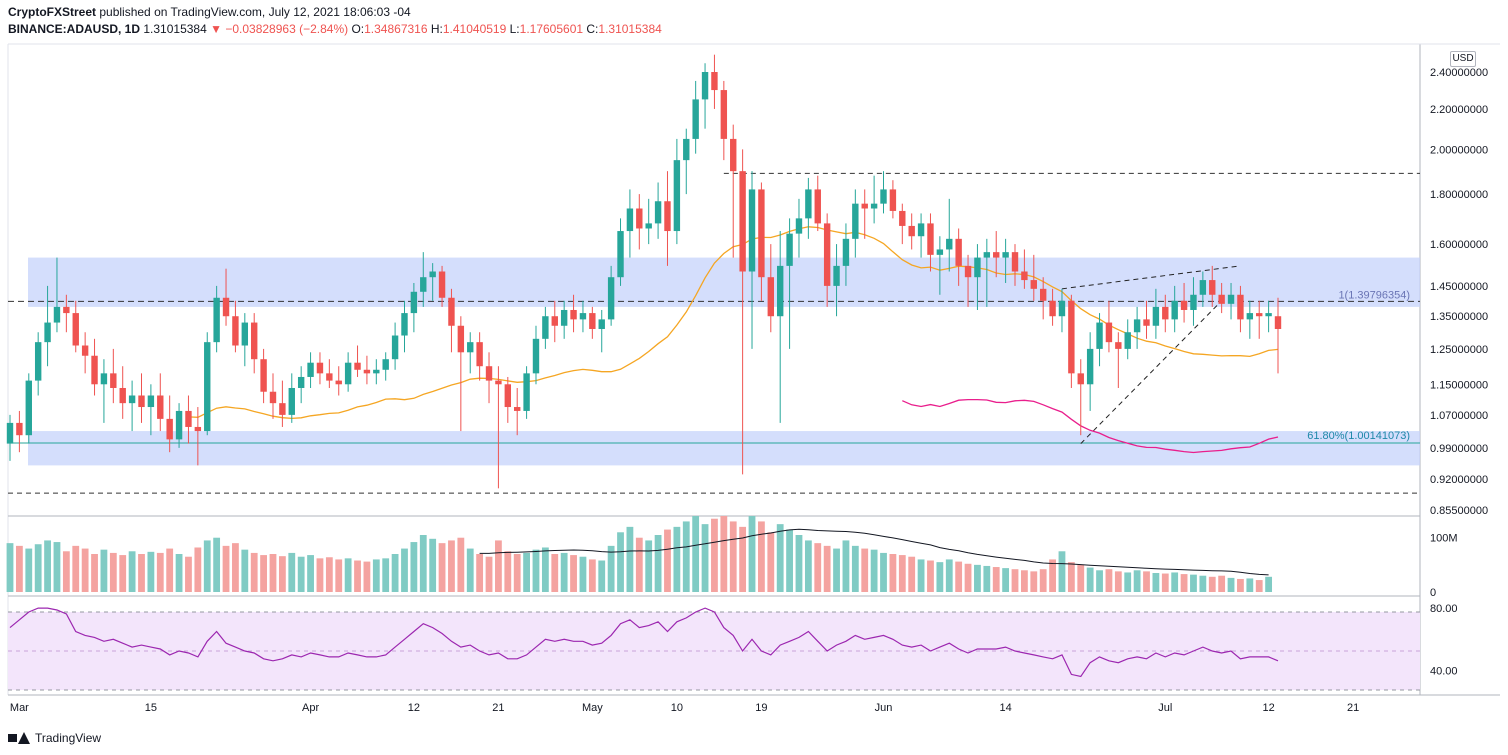 The height and width of the screenshot is (755, 1508). Describe the element at coordinates (1459, 150) in the screenshot. I see `price-tick-label: 2.00000000` at that location.